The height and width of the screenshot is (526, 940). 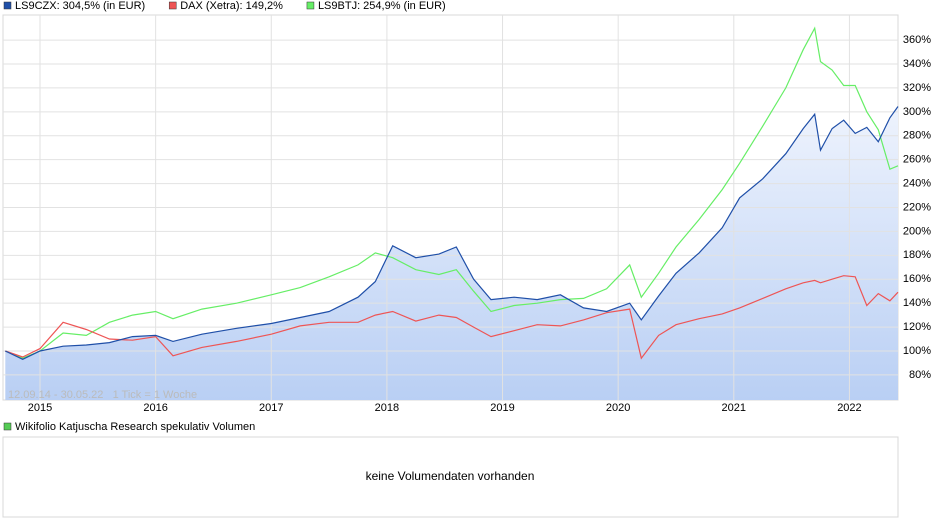 I want to click on legend-label: LS9CZX: 304,5% (in EUR), so click(x=80, y=6).